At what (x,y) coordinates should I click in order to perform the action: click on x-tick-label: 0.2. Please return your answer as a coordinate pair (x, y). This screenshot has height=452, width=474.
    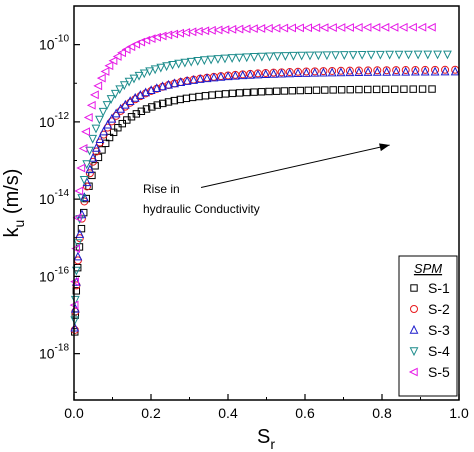
    Looking at the image, I should click on (151, 413).